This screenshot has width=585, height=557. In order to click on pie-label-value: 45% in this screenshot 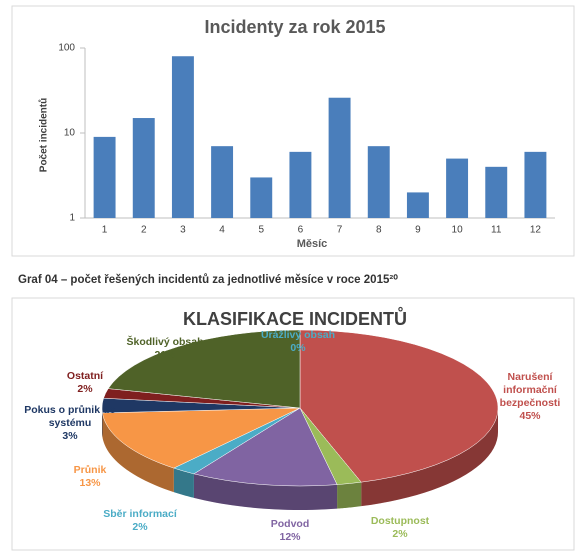, I will do `click(530, 416)`.